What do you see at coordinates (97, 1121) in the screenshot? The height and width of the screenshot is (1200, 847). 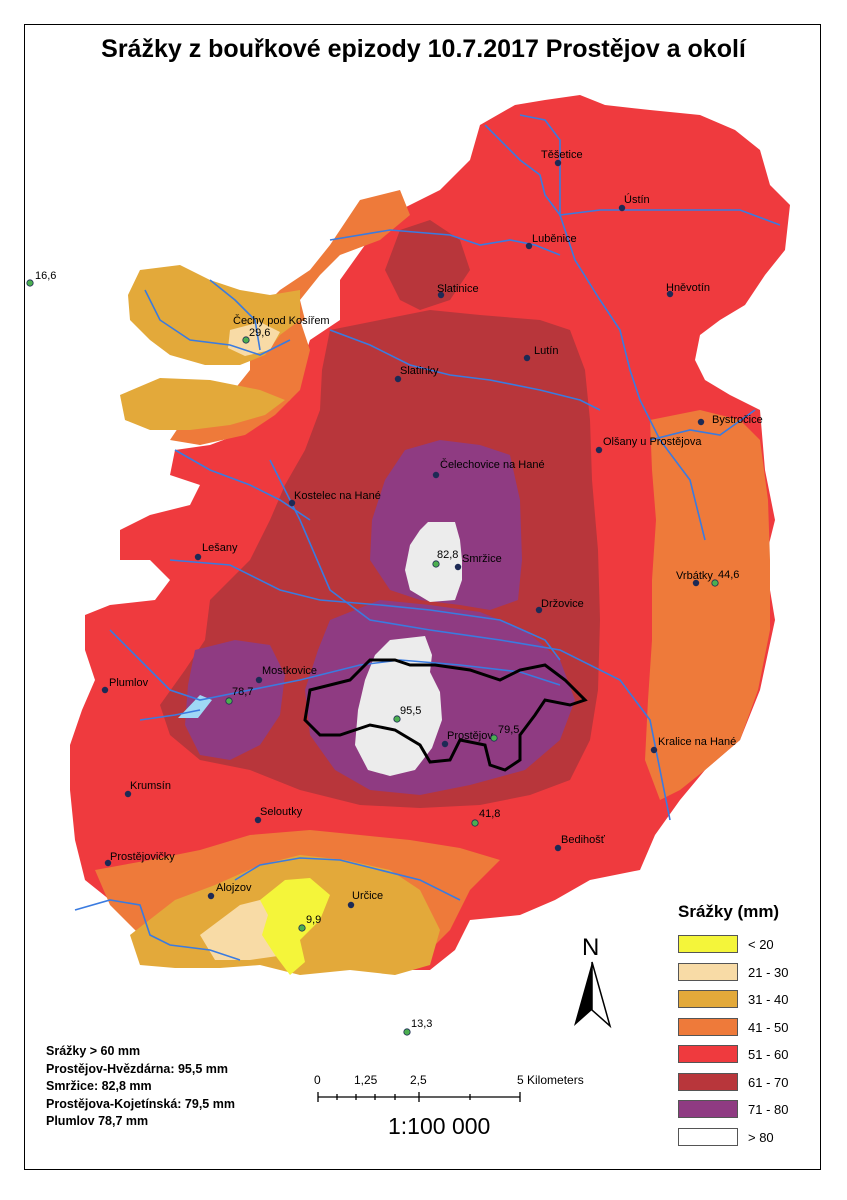 I see `note-line: Plumlov 78,7 mm` at bounding box center [97, 1121].